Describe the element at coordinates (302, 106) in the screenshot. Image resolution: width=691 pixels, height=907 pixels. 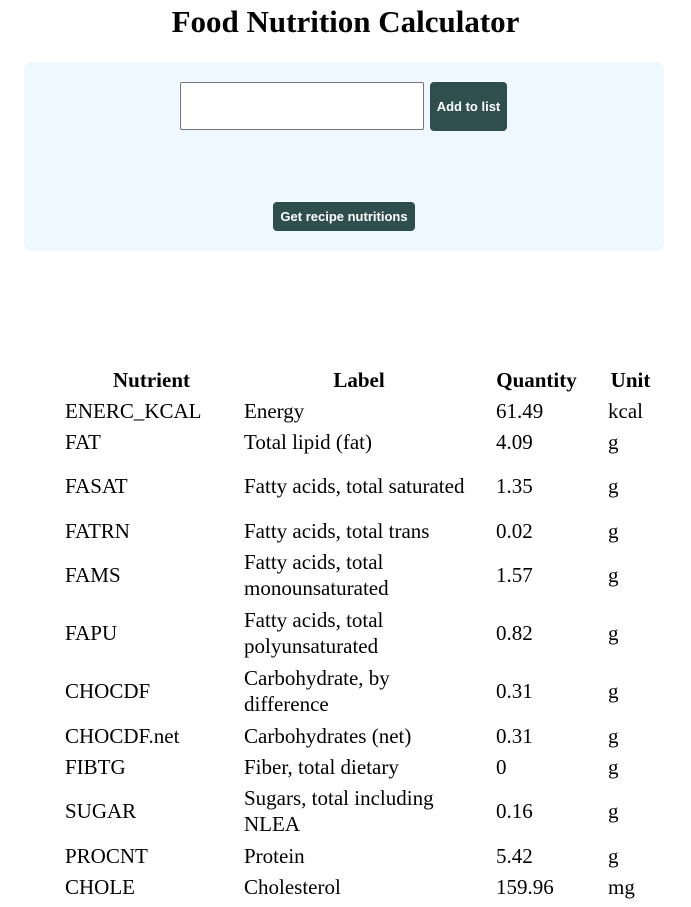
I see `food-input` at that location.